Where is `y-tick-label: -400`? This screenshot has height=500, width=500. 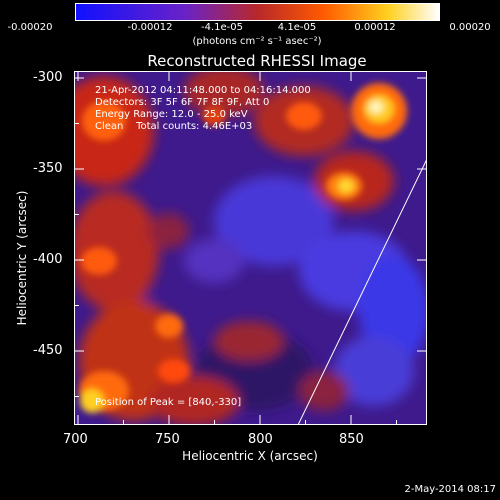
y-tick-label: -400 is located at coordinates (48, 259).